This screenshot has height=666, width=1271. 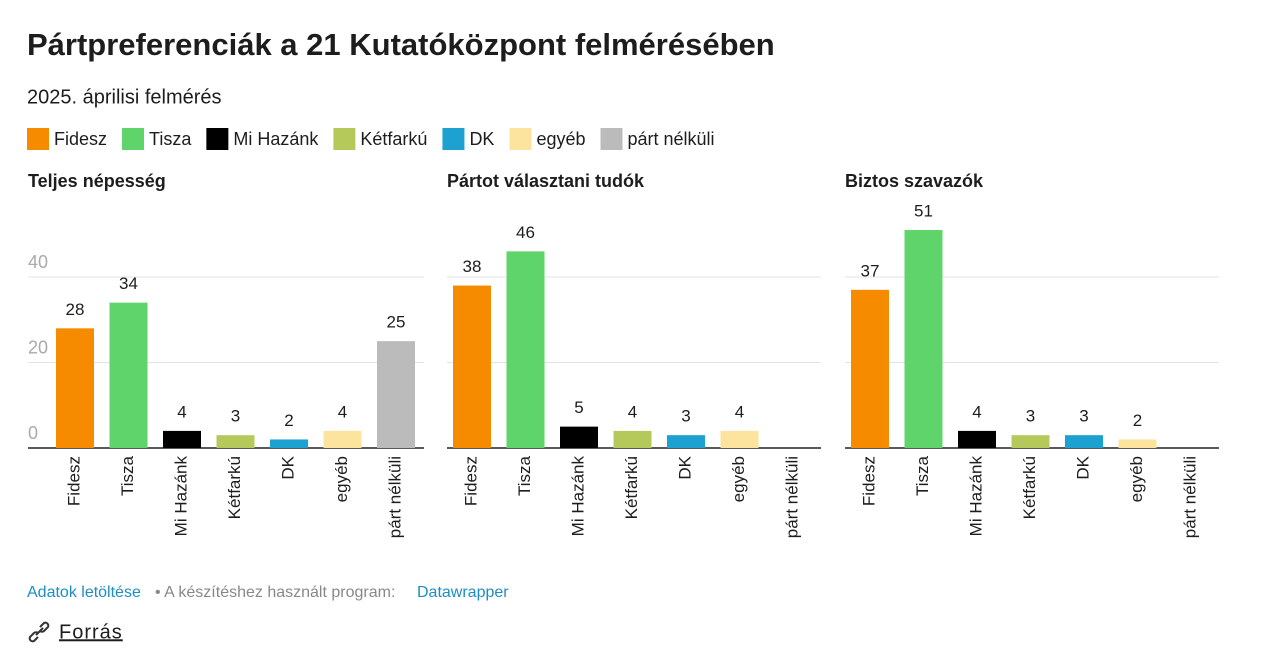 What do you see at coordinates (80, 139) in the screenshot?
I see `legend-label: Fidesz` at bounding box center [80, 139].